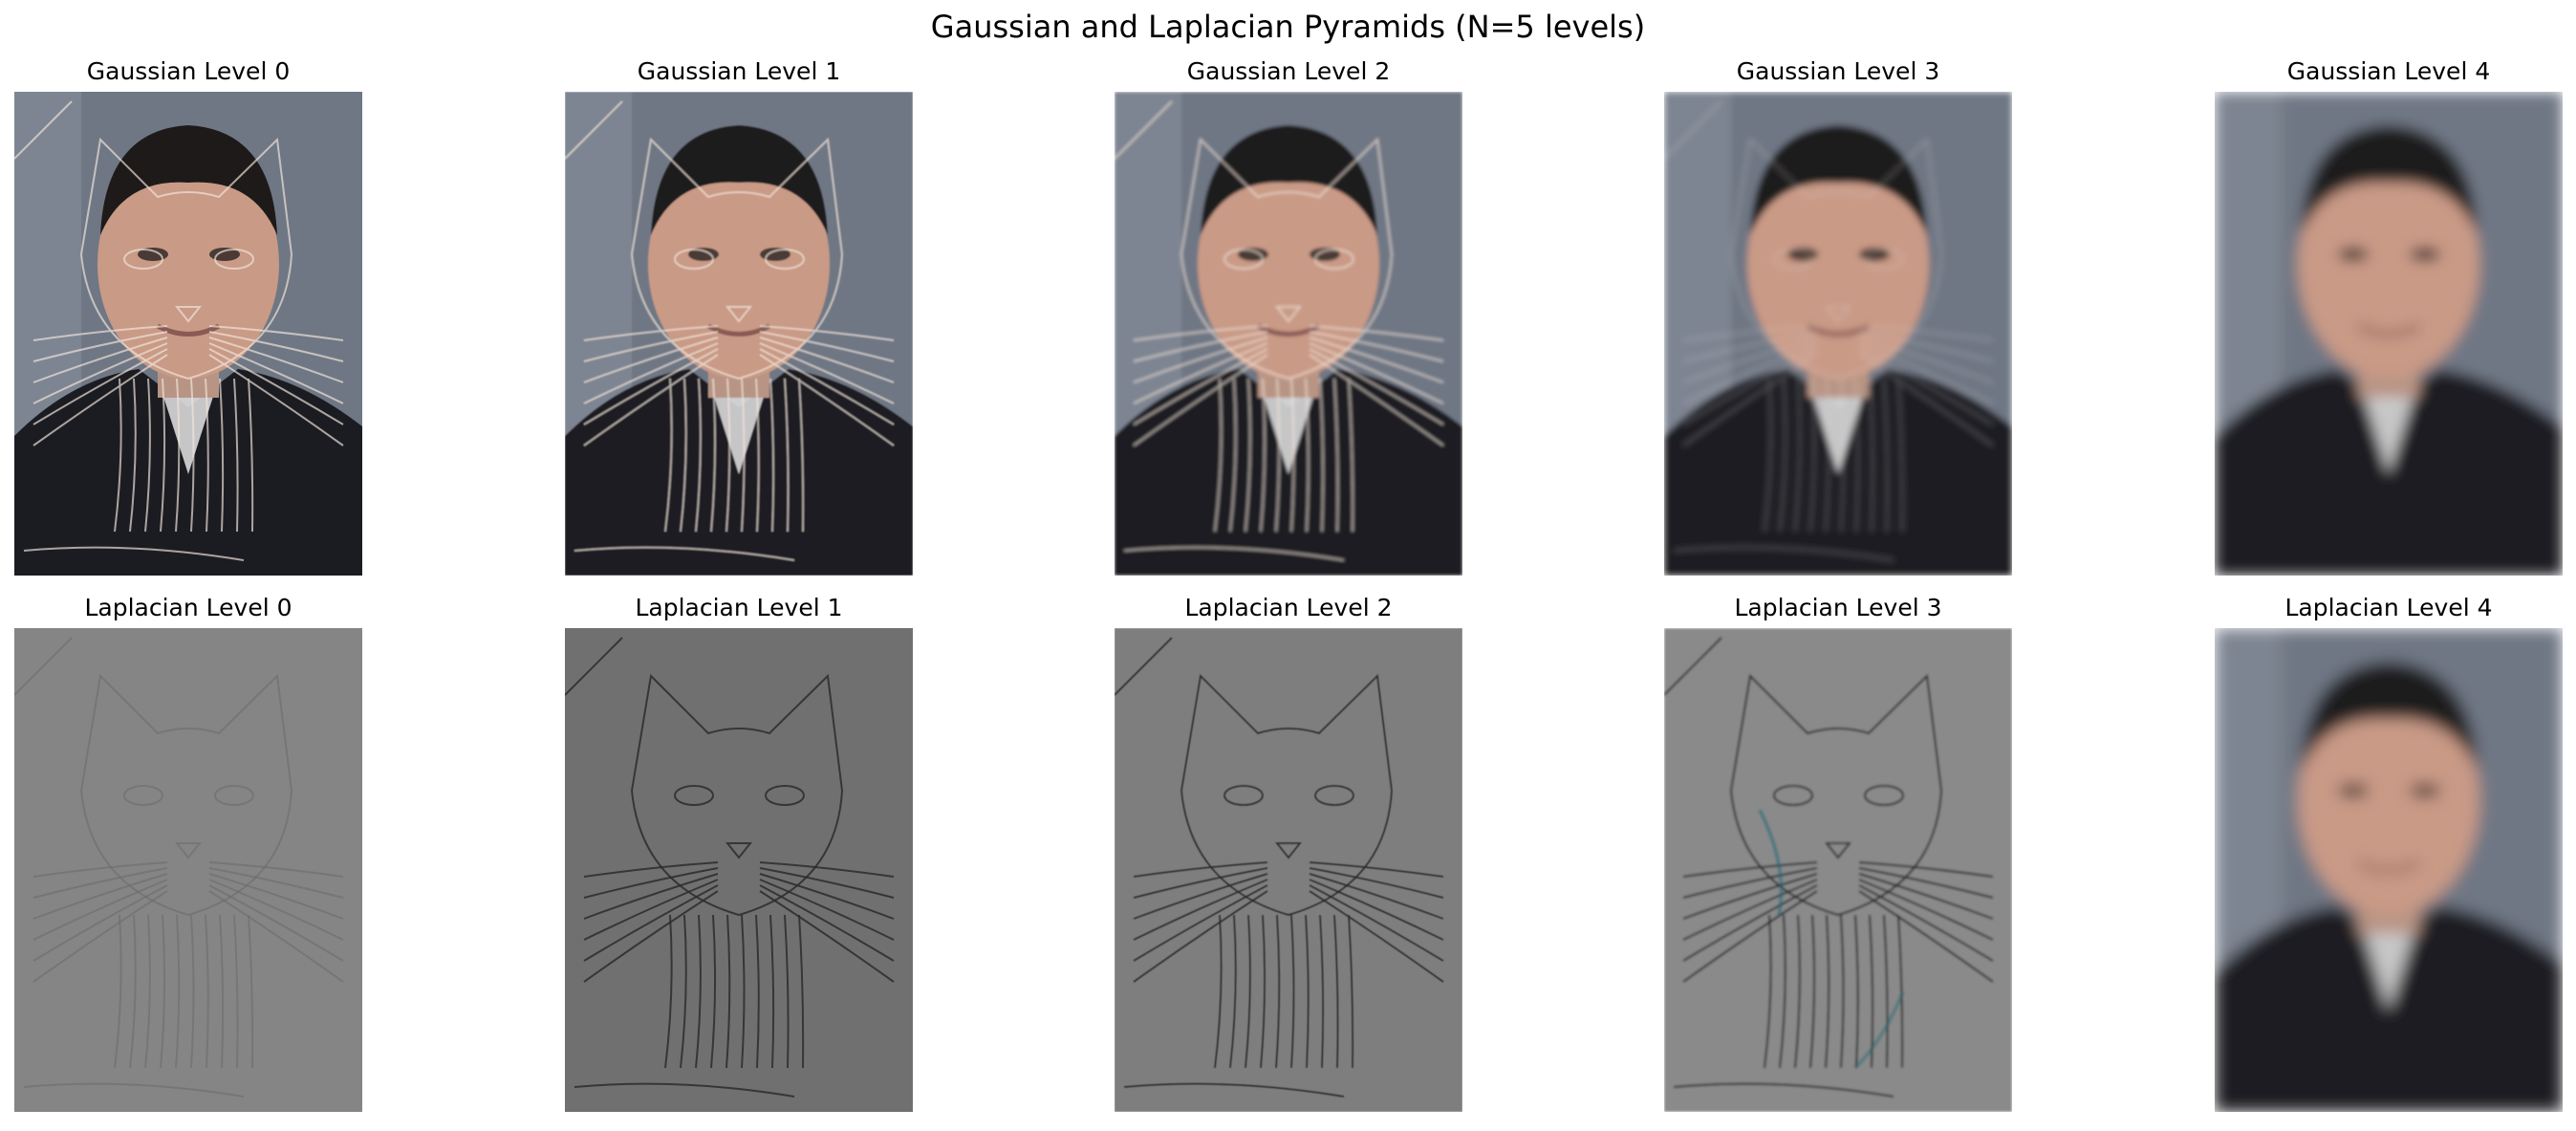 The height and width of the screenshot is (1131, 2576). Describe the element at coordinates (188, 334) in the screenshot. I see `gaussian-level-0-image` at that location.